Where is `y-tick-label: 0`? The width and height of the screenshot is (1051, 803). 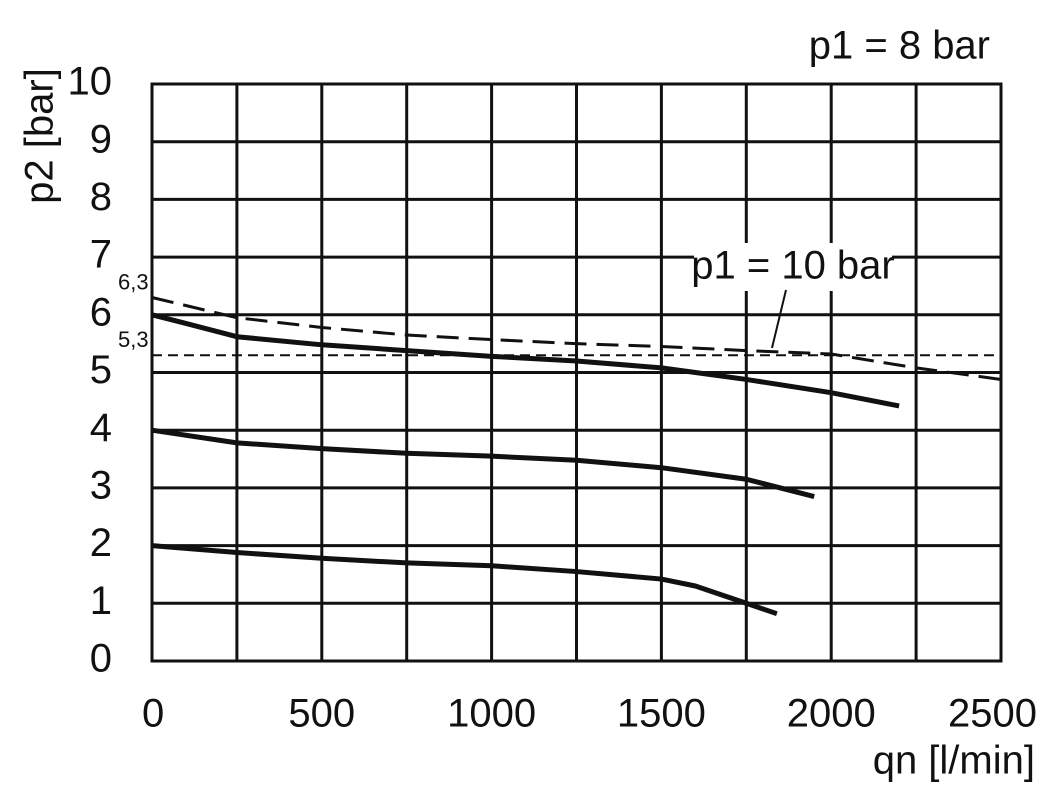 y-tick-label: 0 is located at coordinates (101, 659).